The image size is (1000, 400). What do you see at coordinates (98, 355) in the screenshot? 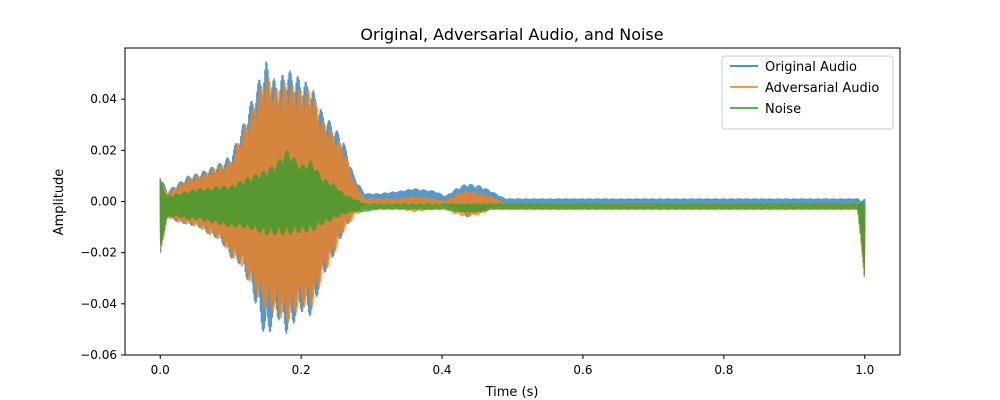
I see `y-tick-label: −0.06` at bounding box center [98, 355].